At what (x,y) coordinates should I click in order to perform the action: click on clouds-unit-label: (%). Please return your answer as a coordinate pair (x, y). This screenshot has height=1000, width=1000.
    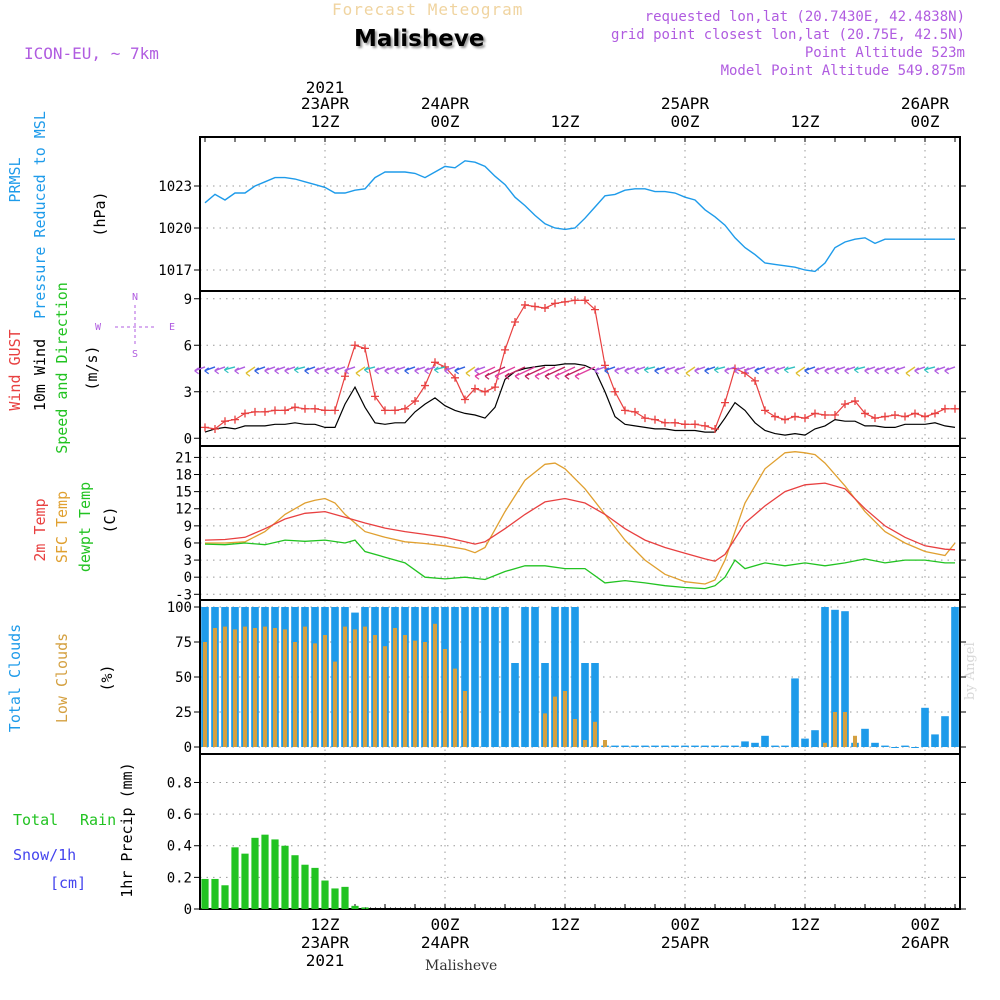
    Looking at the image, I should click on (107, 677).